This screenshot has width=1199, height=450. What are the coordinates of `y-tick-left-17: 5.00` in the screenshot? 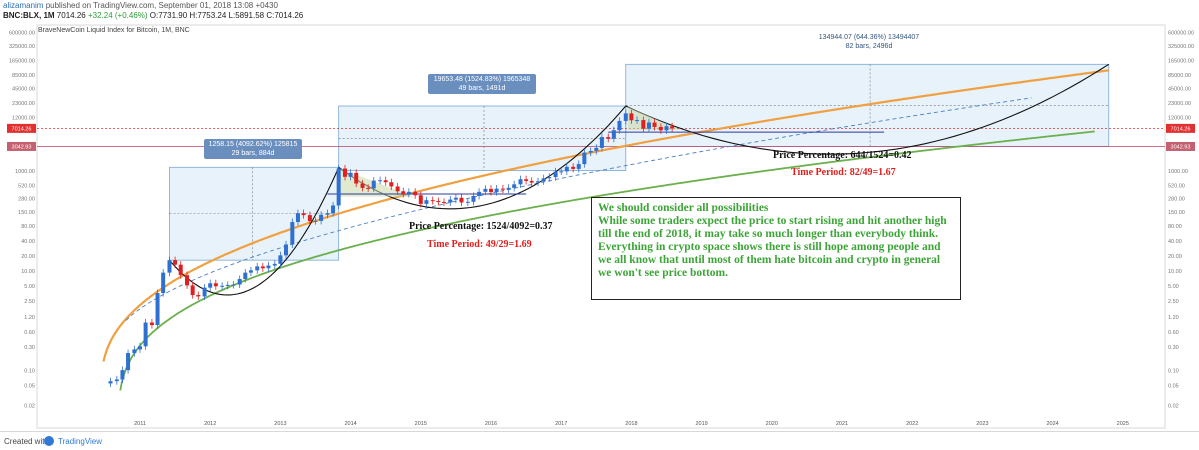 It's located at (29, 287).